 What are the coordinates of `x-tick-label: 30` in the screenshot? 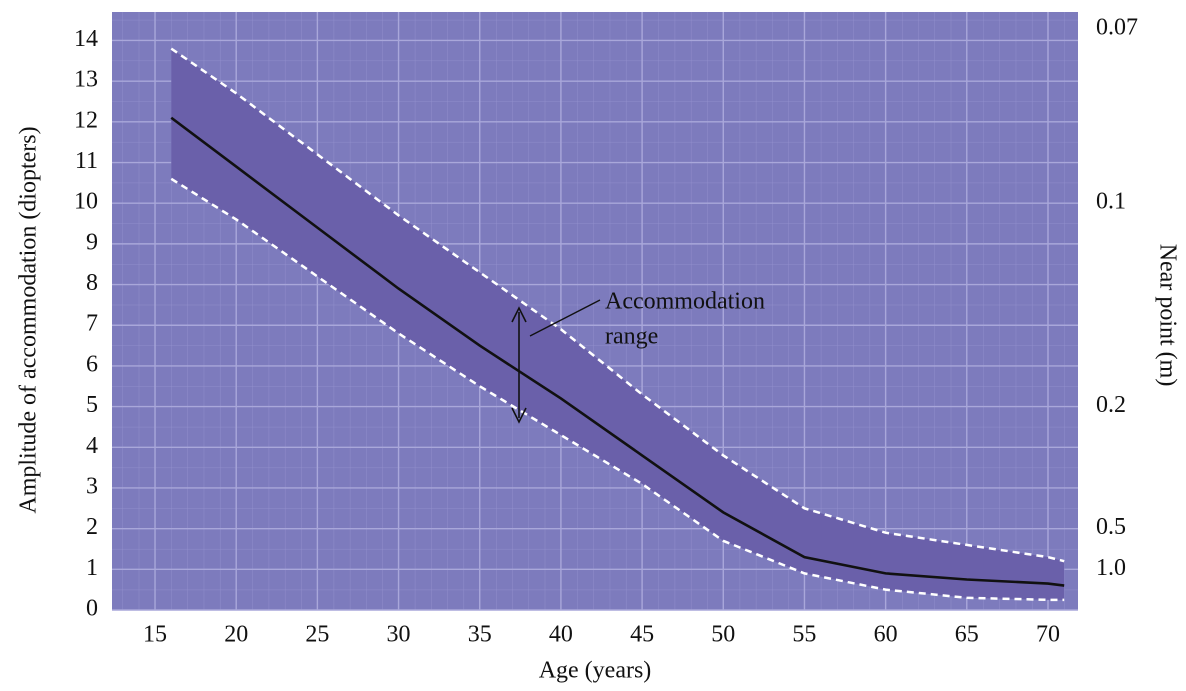 It's located at (399, 635).